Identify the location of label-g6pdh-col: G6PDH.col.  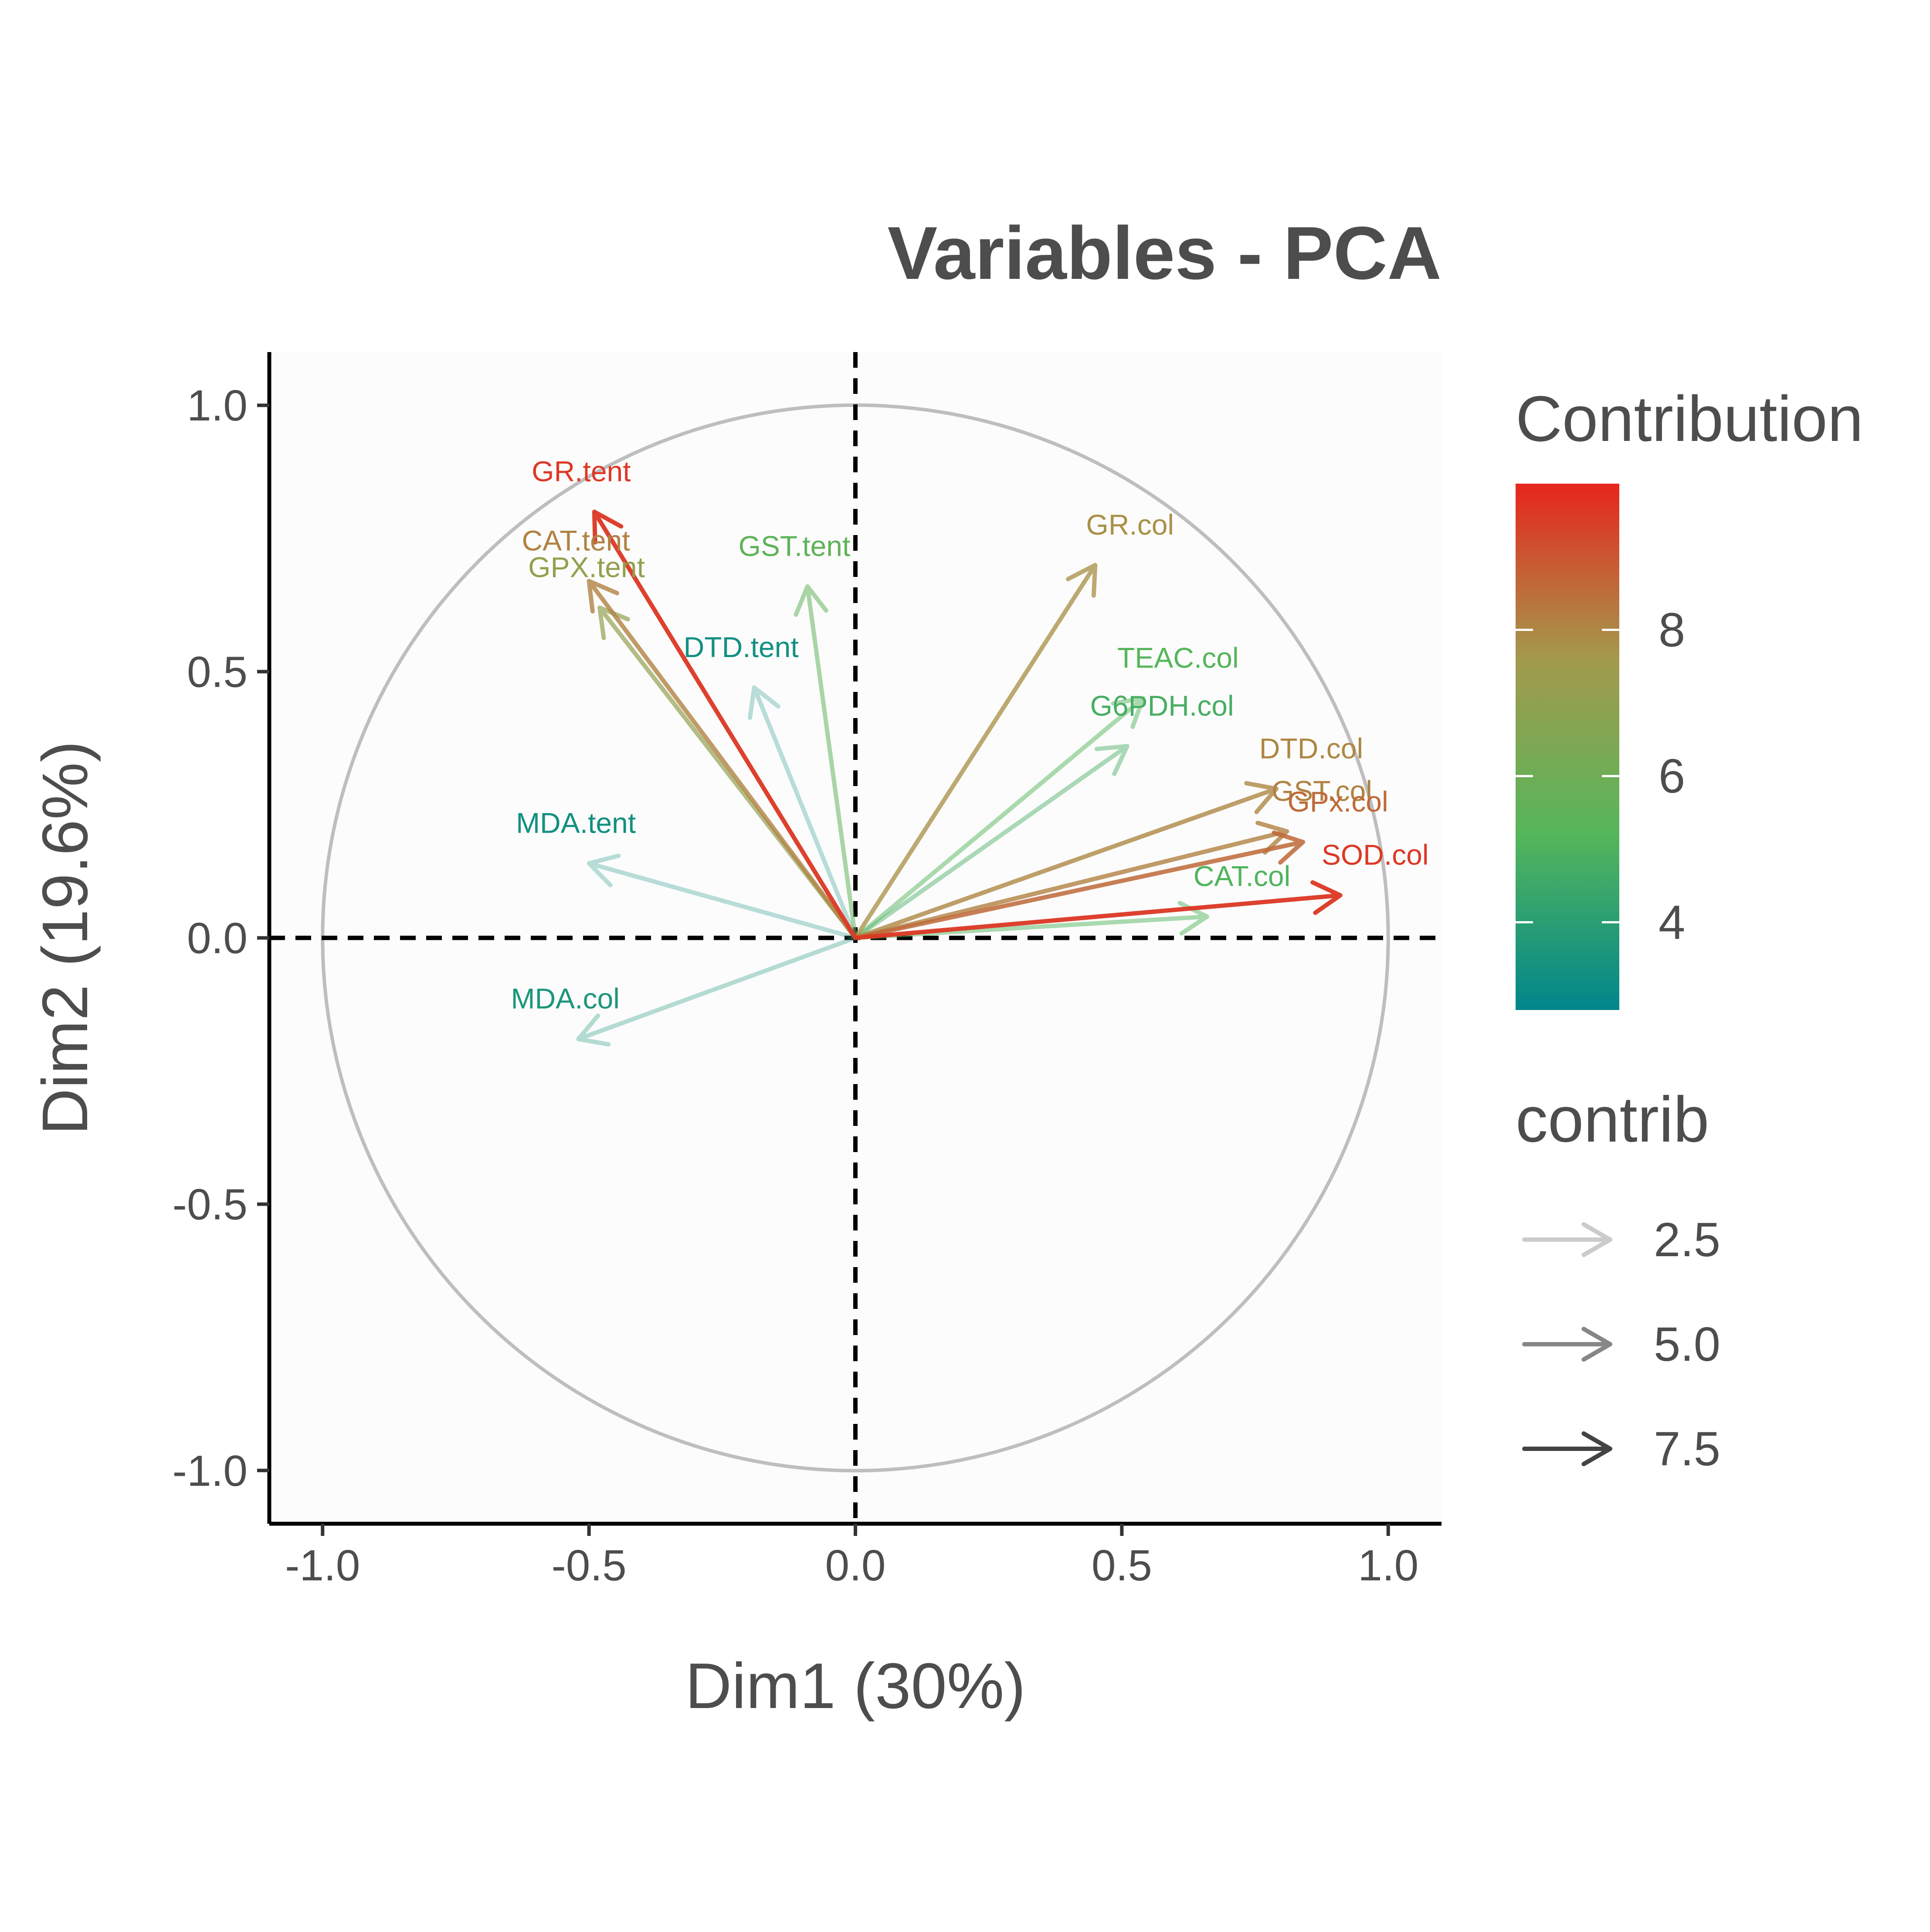
(1162, 705).